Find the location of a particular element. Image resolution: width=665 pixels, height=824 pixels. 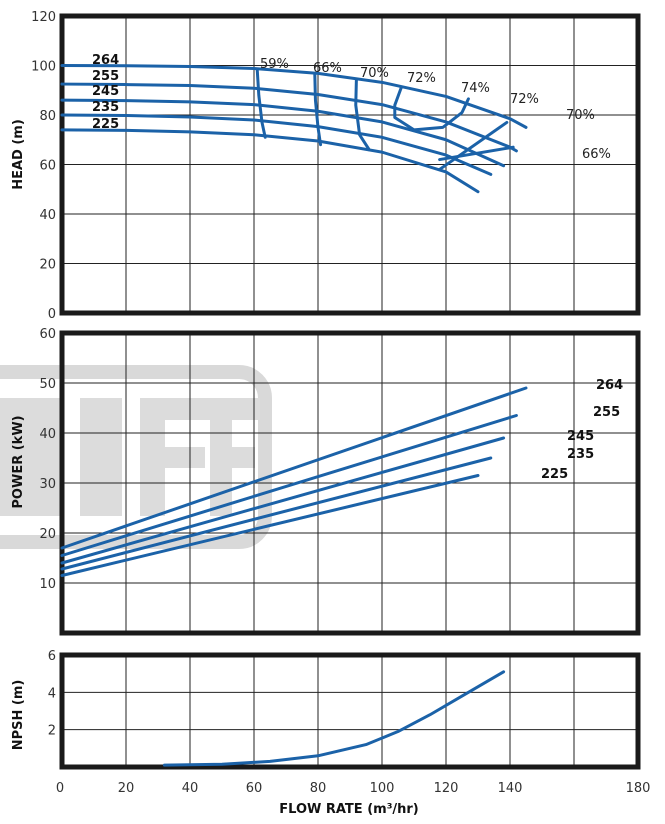

head-ytick-label: 100 is located at coordinates (43, 67).